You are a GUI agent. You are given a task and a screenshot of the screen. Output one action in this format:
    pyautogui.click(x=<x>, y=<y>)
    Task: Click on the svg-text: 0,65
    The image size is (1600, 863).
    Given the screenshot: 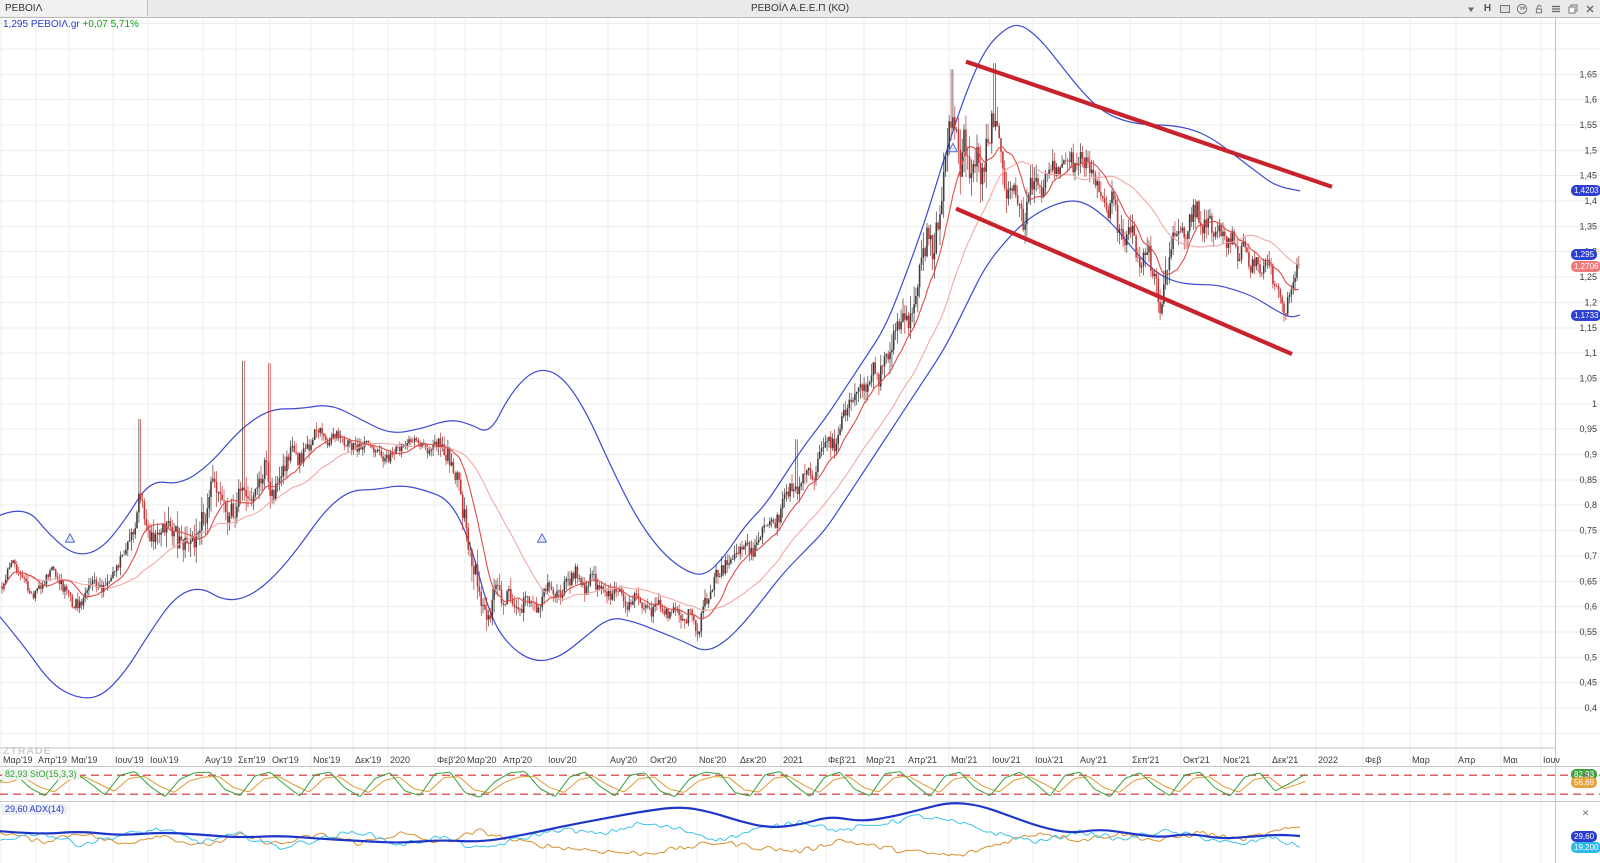 What is the action you would take?
    pyautogui.click(x=1588, y=581)
    